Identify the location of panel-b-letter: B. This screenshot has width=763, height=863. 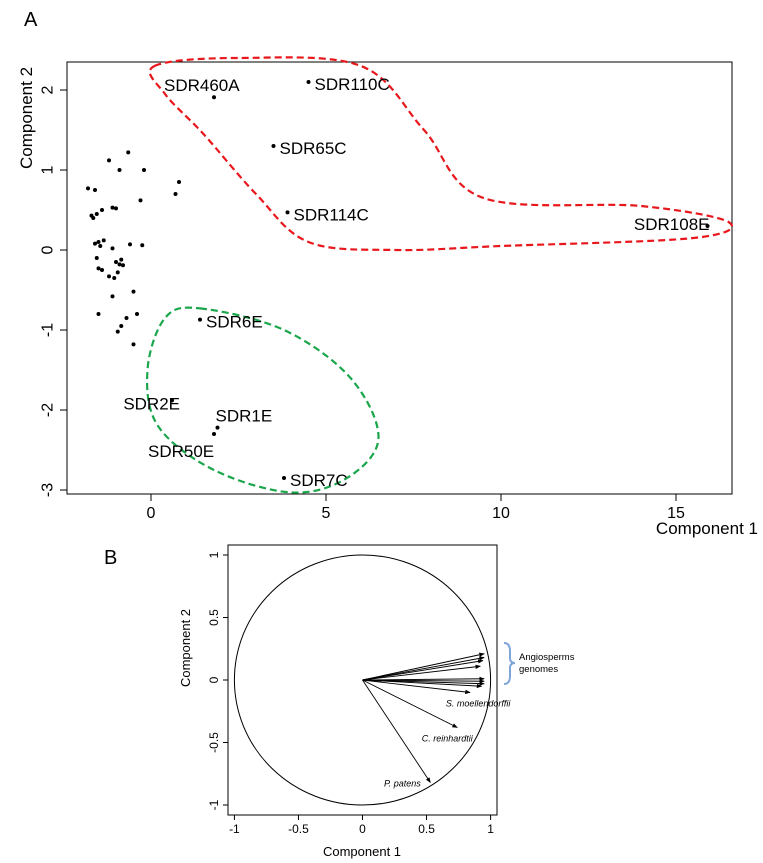
(110, 558).